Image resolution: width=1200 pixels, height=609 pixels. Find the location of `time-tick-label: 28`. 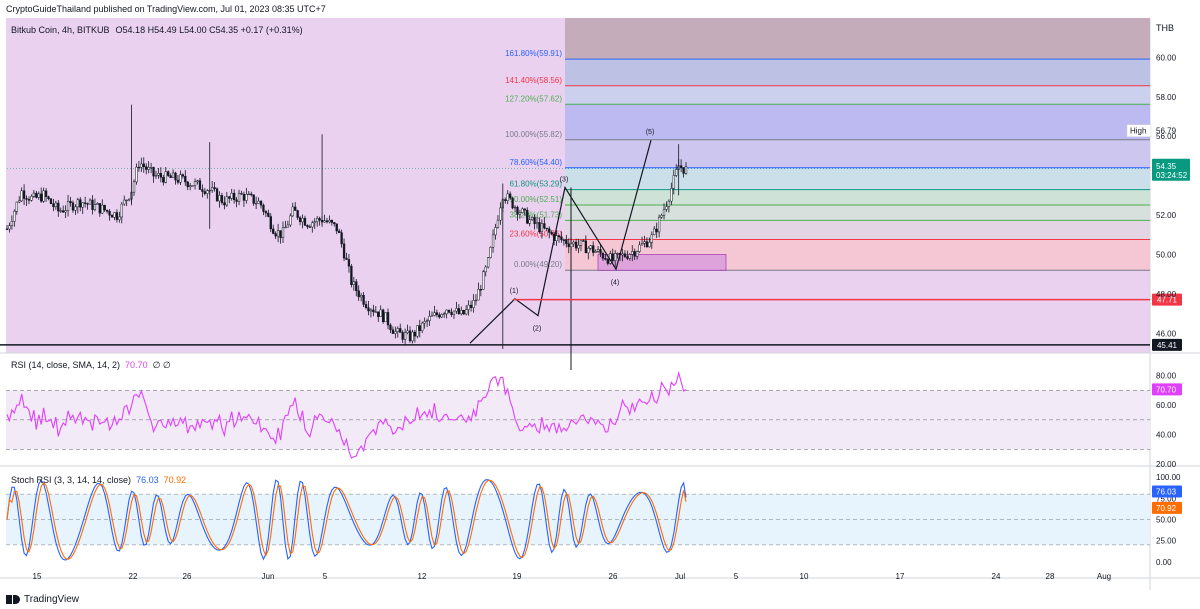

time-tick-label: 28 is located at coordinates (1050, 576).